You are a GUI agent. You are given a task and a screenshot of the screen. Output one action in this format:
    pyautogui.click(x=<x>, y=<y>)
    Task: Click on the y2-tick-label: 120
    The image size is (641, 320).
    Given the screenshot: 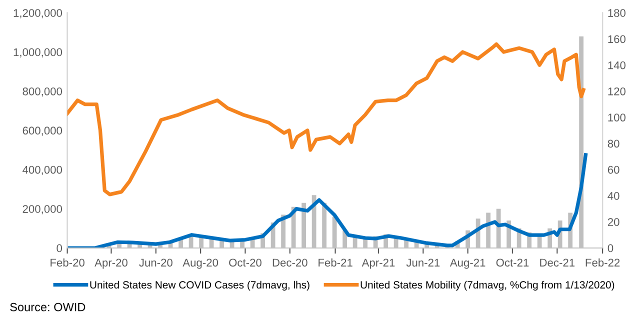 What is the action you would take?
    pyautogui.click(x=617, y=91)
    